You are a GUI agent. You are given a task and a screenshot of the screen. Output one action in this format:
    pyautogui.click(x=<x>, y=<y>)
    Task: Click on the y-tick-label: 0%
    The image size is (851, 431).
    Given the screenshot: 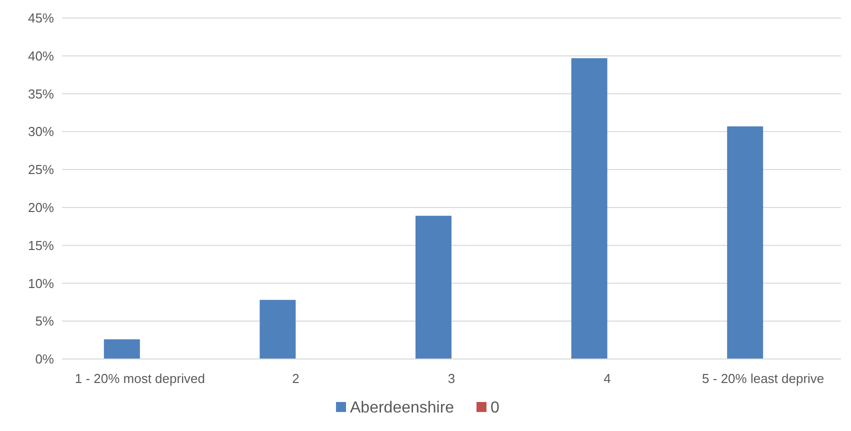 What is the action you would take?
    pyautogui.click(x=44, y=359)
    